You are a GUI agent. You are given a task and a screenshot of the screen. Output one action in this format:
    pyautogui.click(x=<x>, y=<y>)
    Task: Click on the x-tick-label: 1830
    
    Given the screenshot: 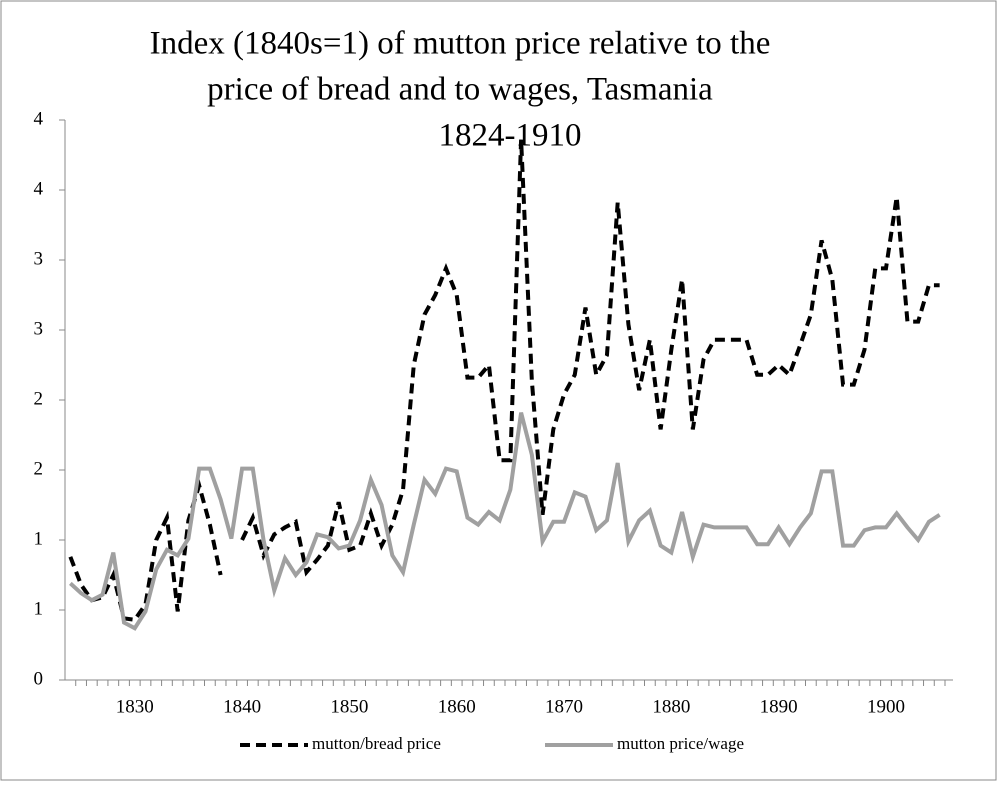 What is the action you would take?
    pyautogui.click(x=135, y=706)
    